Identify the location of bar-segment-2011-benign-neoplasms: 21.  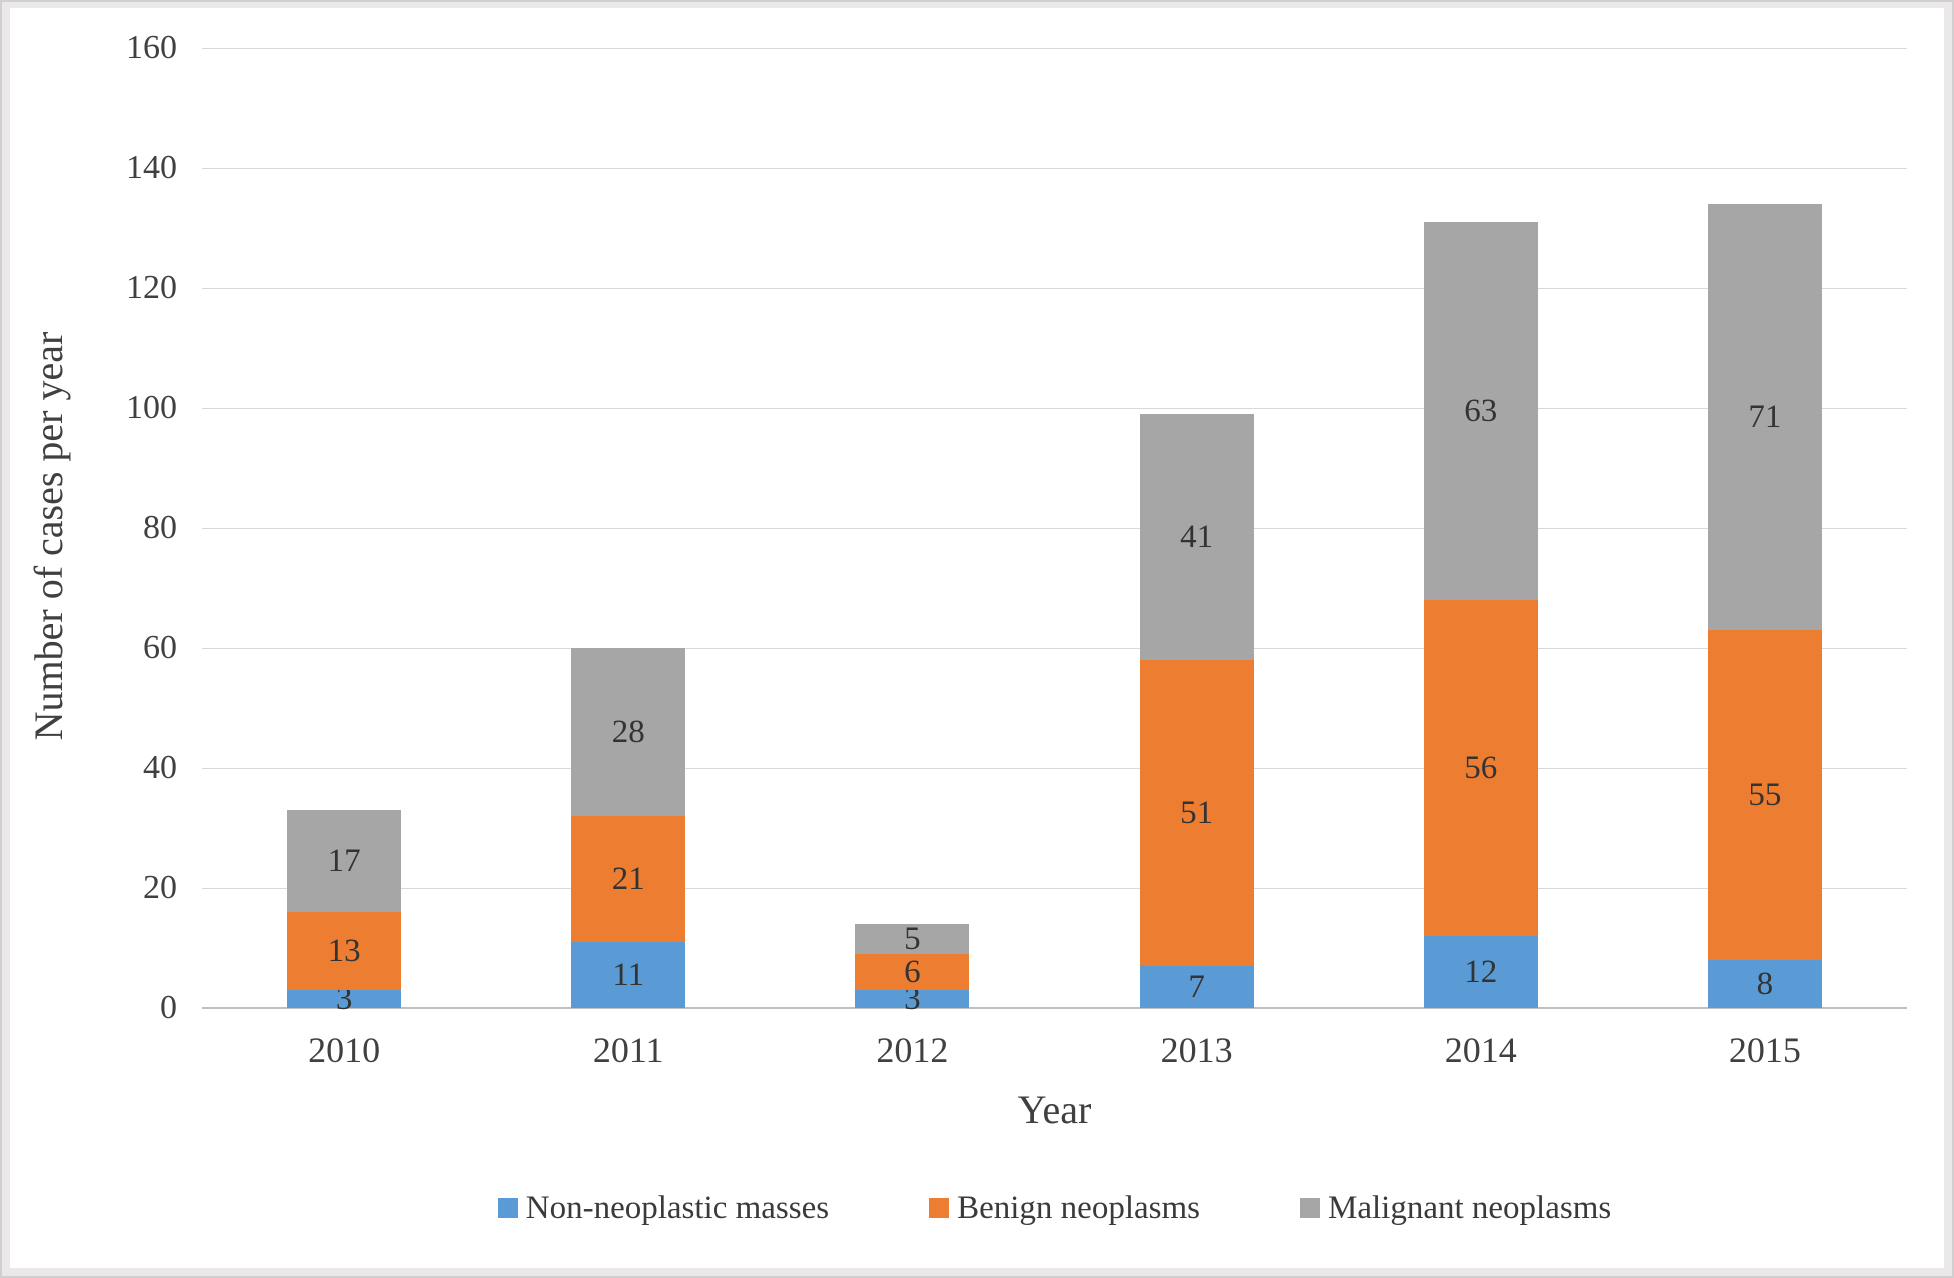
(628, 879).